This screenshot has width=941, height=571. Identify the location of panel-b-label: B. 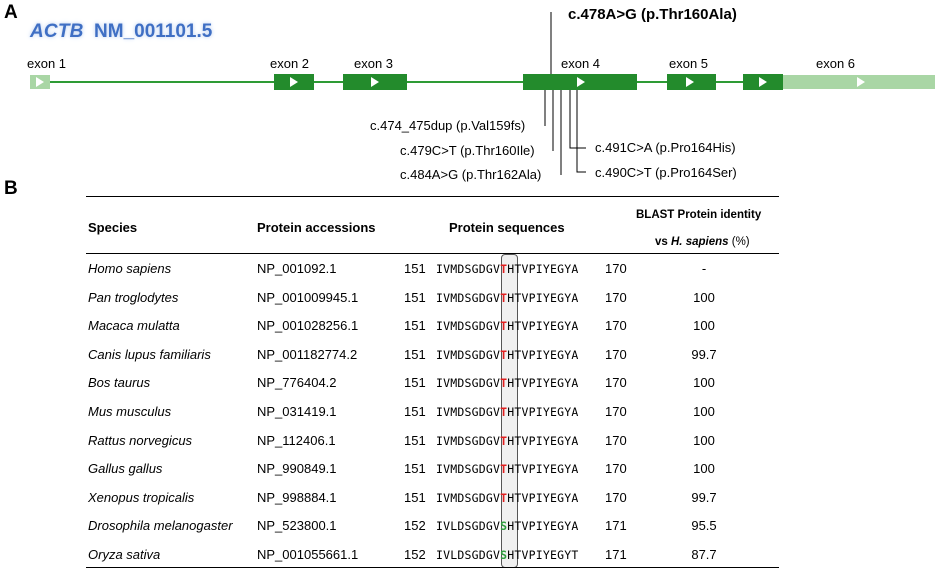
(11, 188).